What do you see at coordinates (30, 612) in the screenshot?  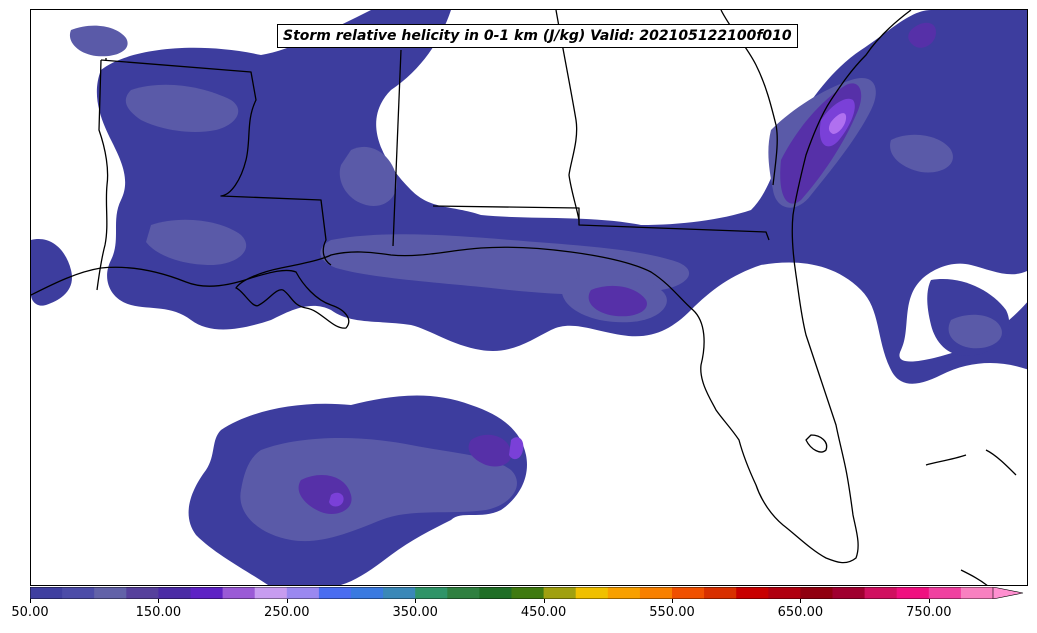 I see `colorbar-tick-label: 50.00` at bounding box center [30, 612].